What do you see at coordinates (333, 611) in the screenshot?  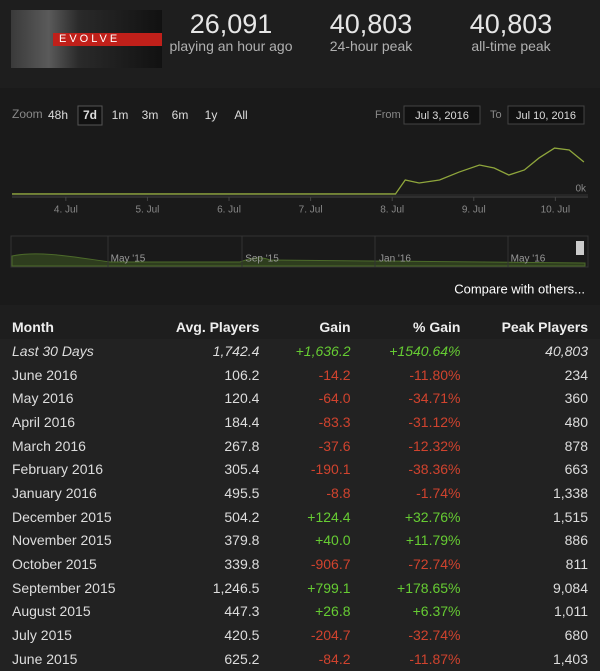 I see `table-cell: +26.8` at bounding box center [333, 611].